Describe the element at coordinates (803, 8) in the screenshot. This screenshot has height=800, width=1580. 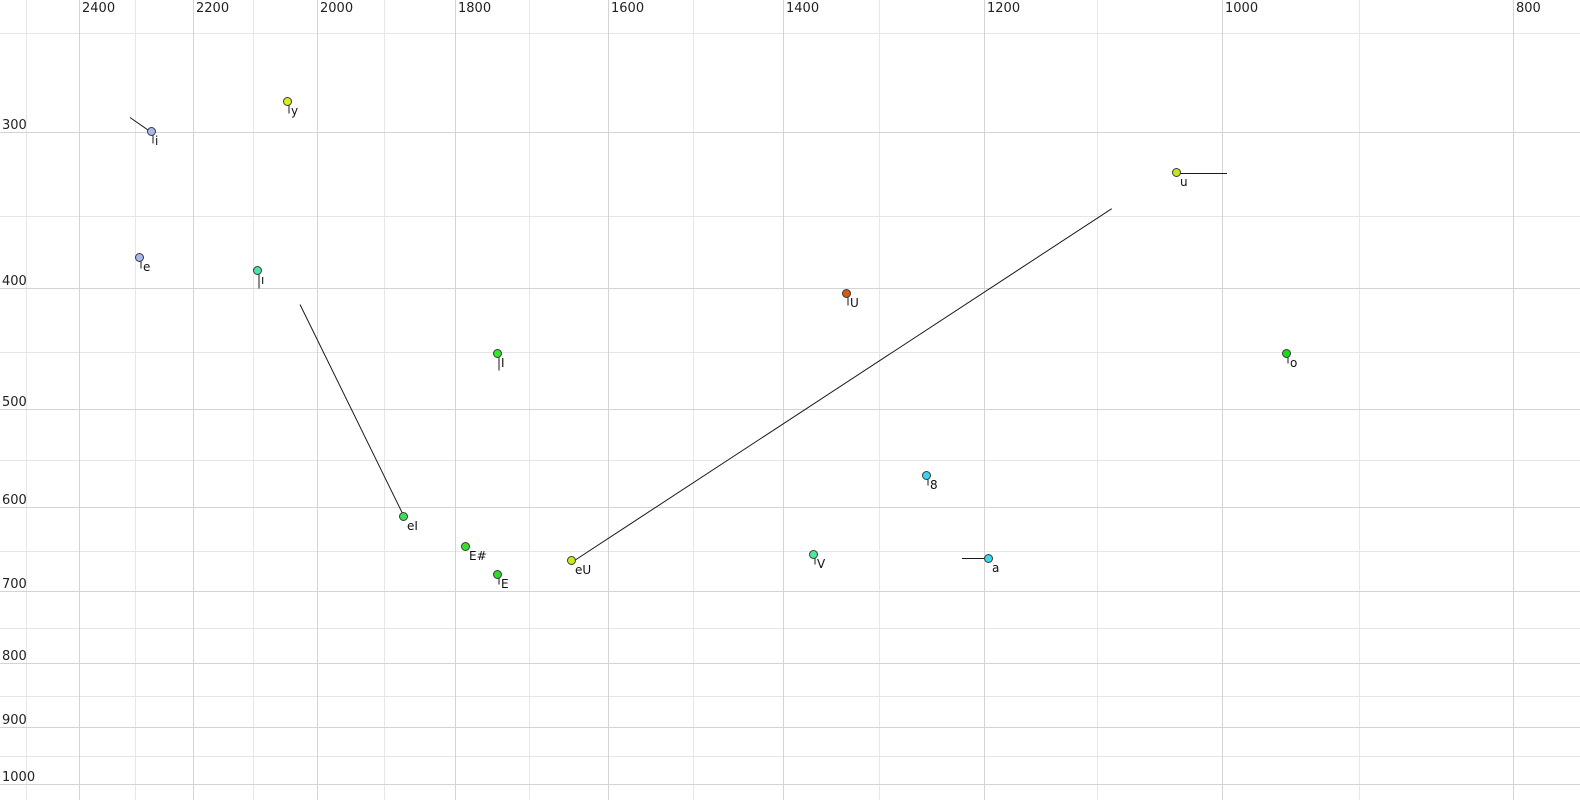
I see `x-axis-tick-label: 1400` at that location.